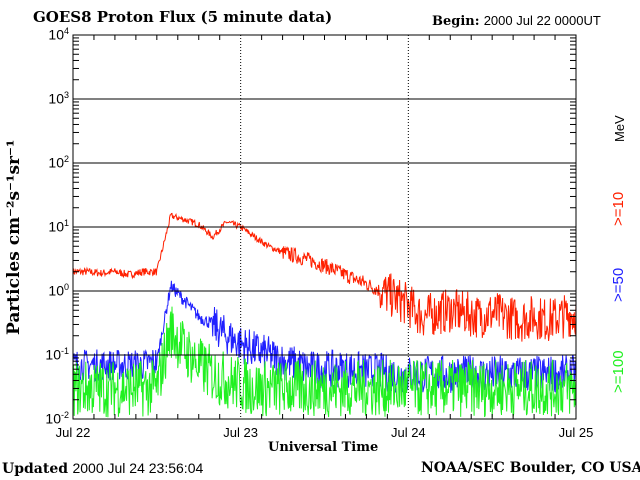 This screenshot has width=640, height=480. Describe the element at coordinates (408, 432) in the screenshot. I see `x-tick-label: Jul 24` at that location.